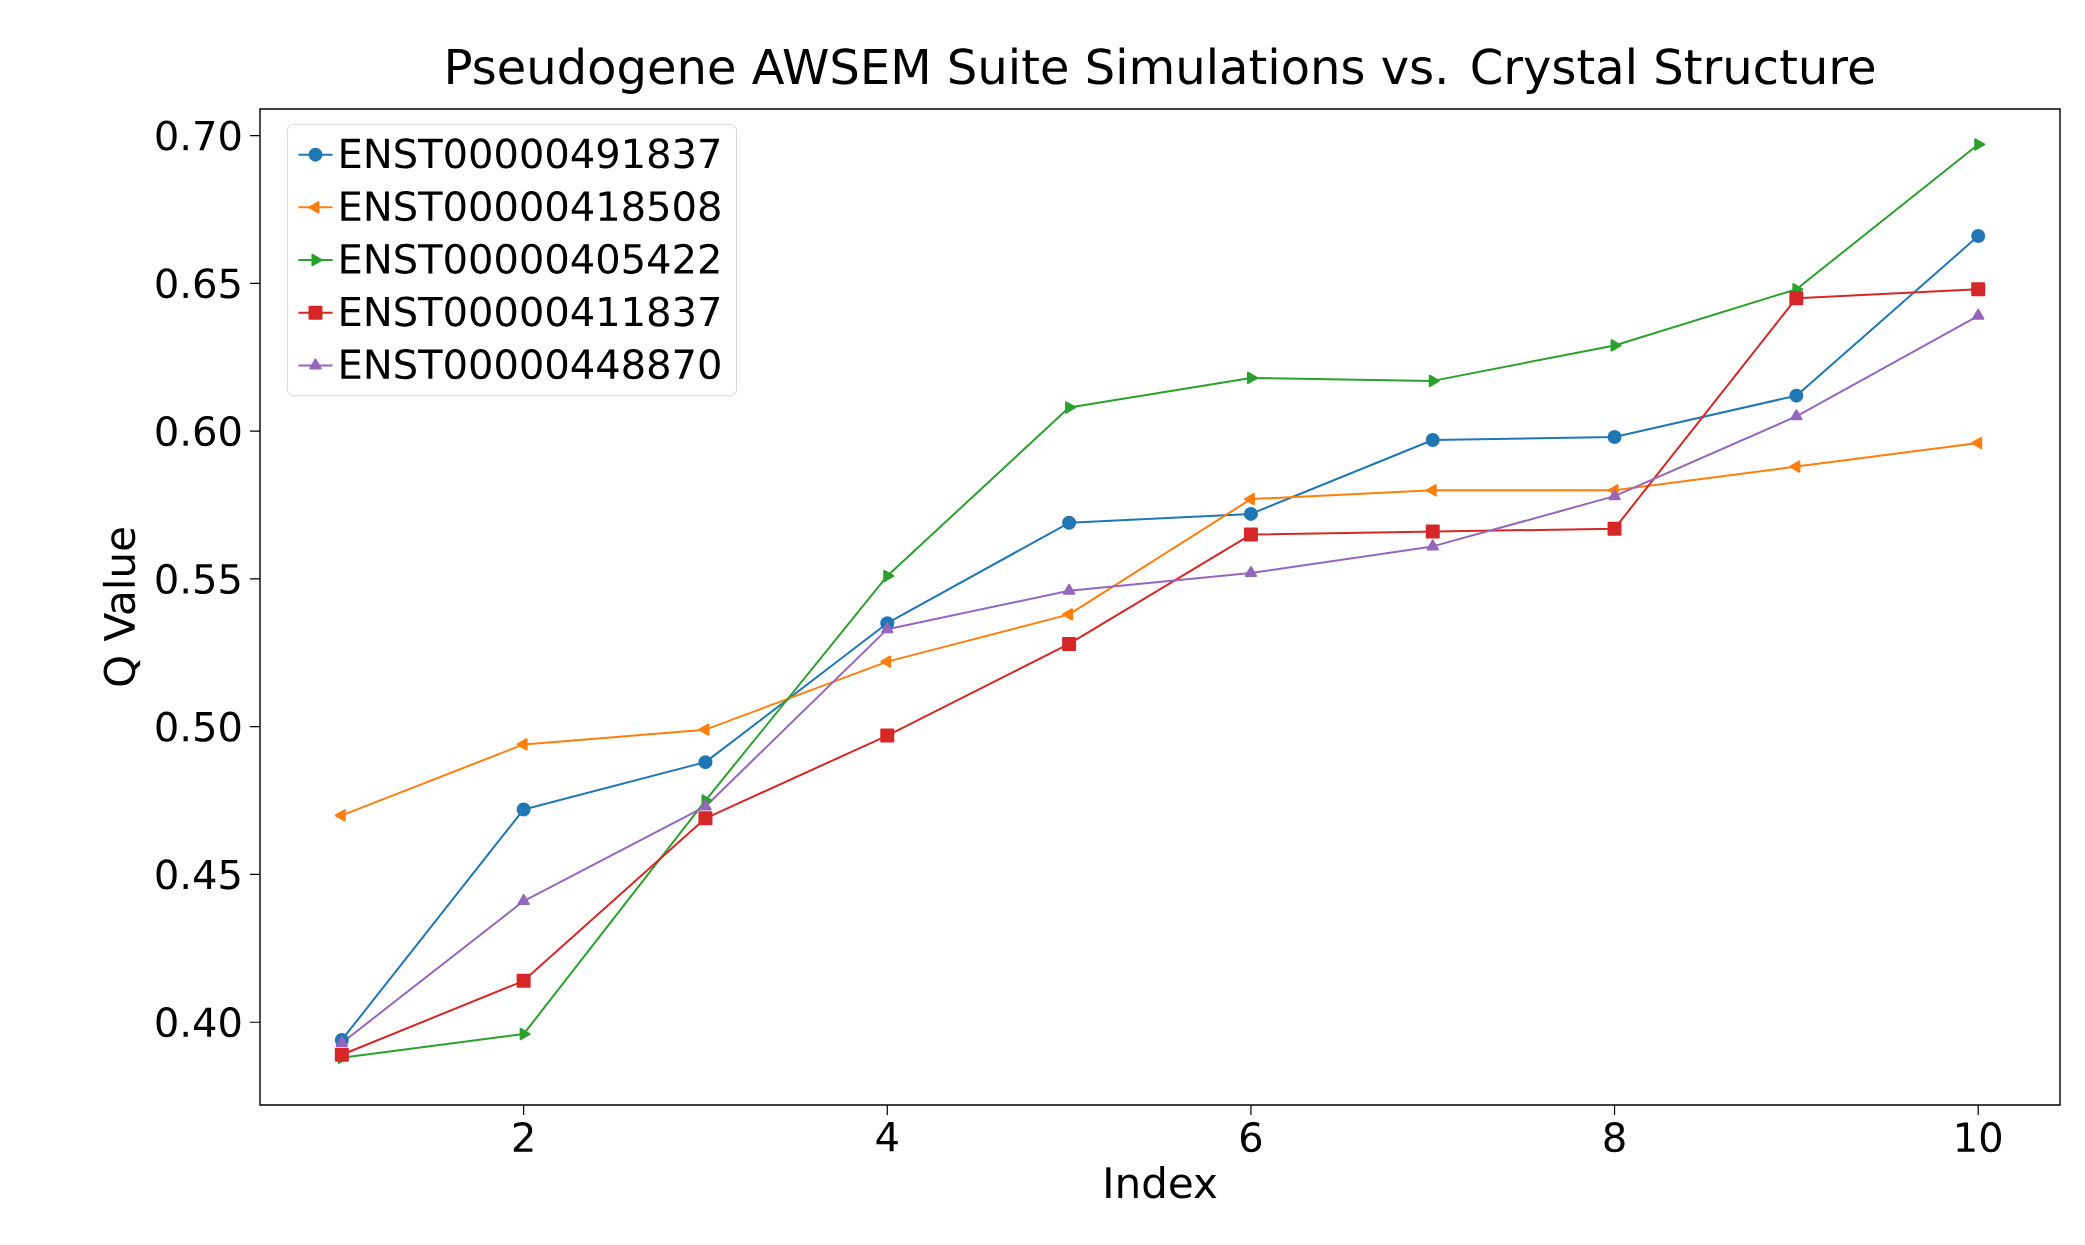 This screenshot has height=1245, width=2085. I want to click on x-tick-label: 2, so click(523, 1137).